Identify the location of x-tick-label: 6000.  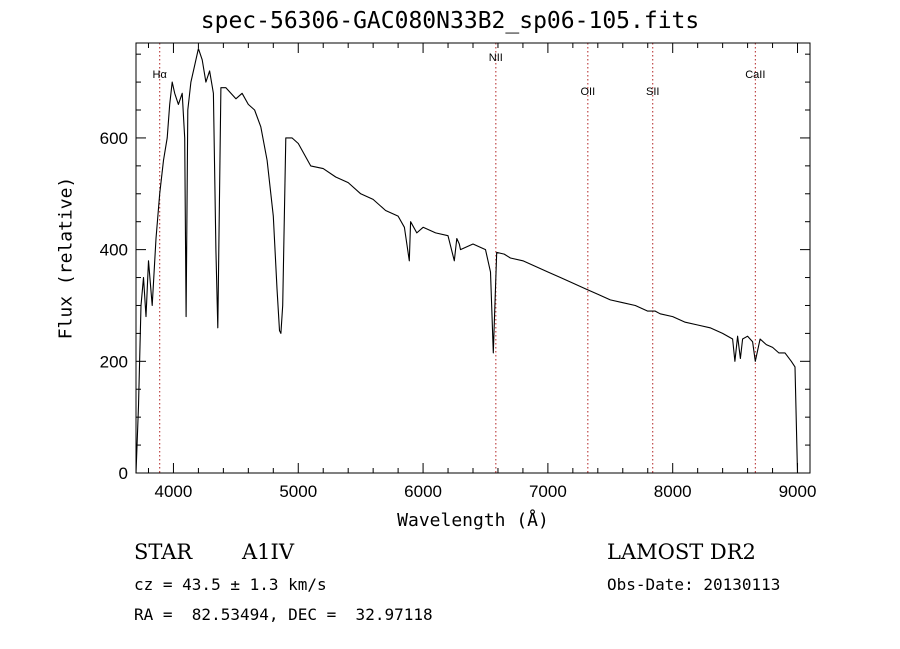
(423, 491).